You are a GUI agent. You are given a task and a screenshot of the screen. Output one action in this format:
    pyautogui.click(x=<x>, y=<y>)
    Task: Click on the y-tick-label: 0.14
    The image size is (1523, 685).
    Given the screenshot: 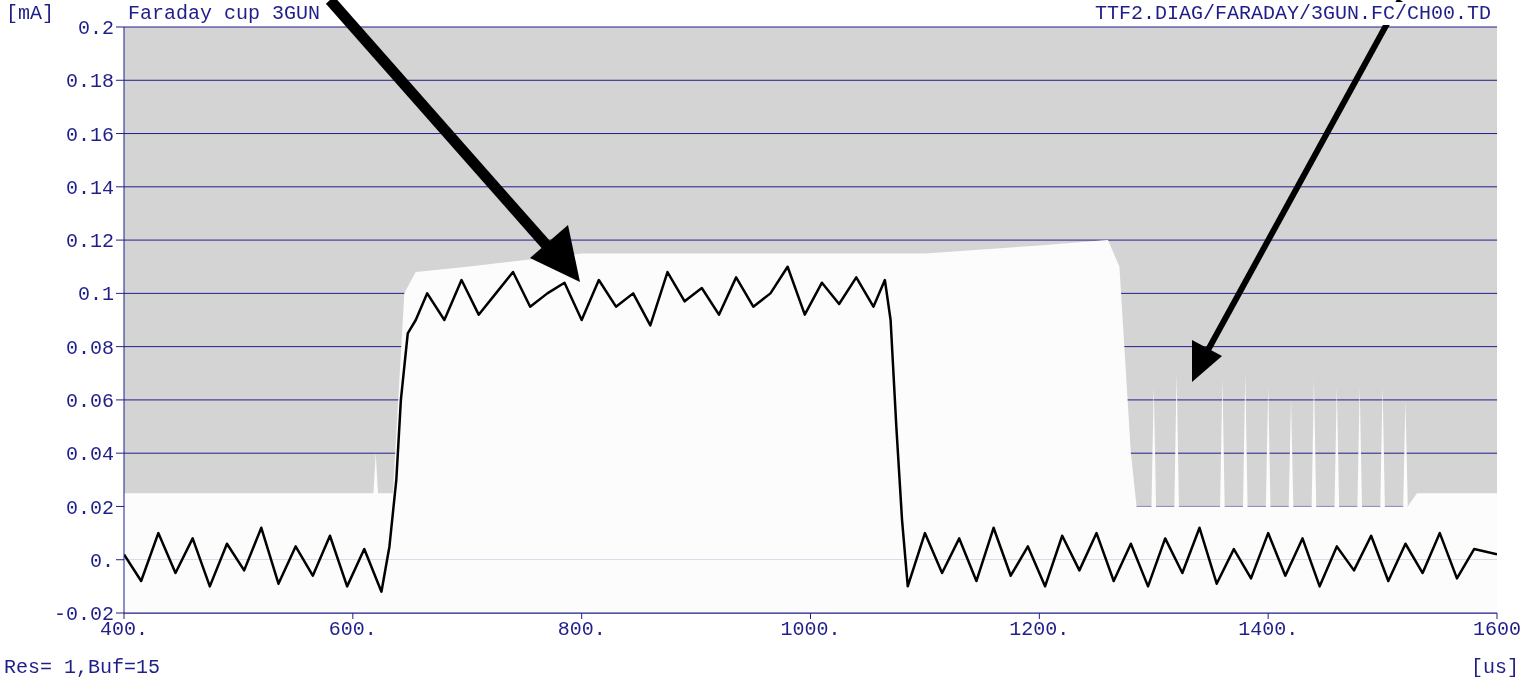 What is the action you would take?
    pyautogui.click(x=89, y=188)
    